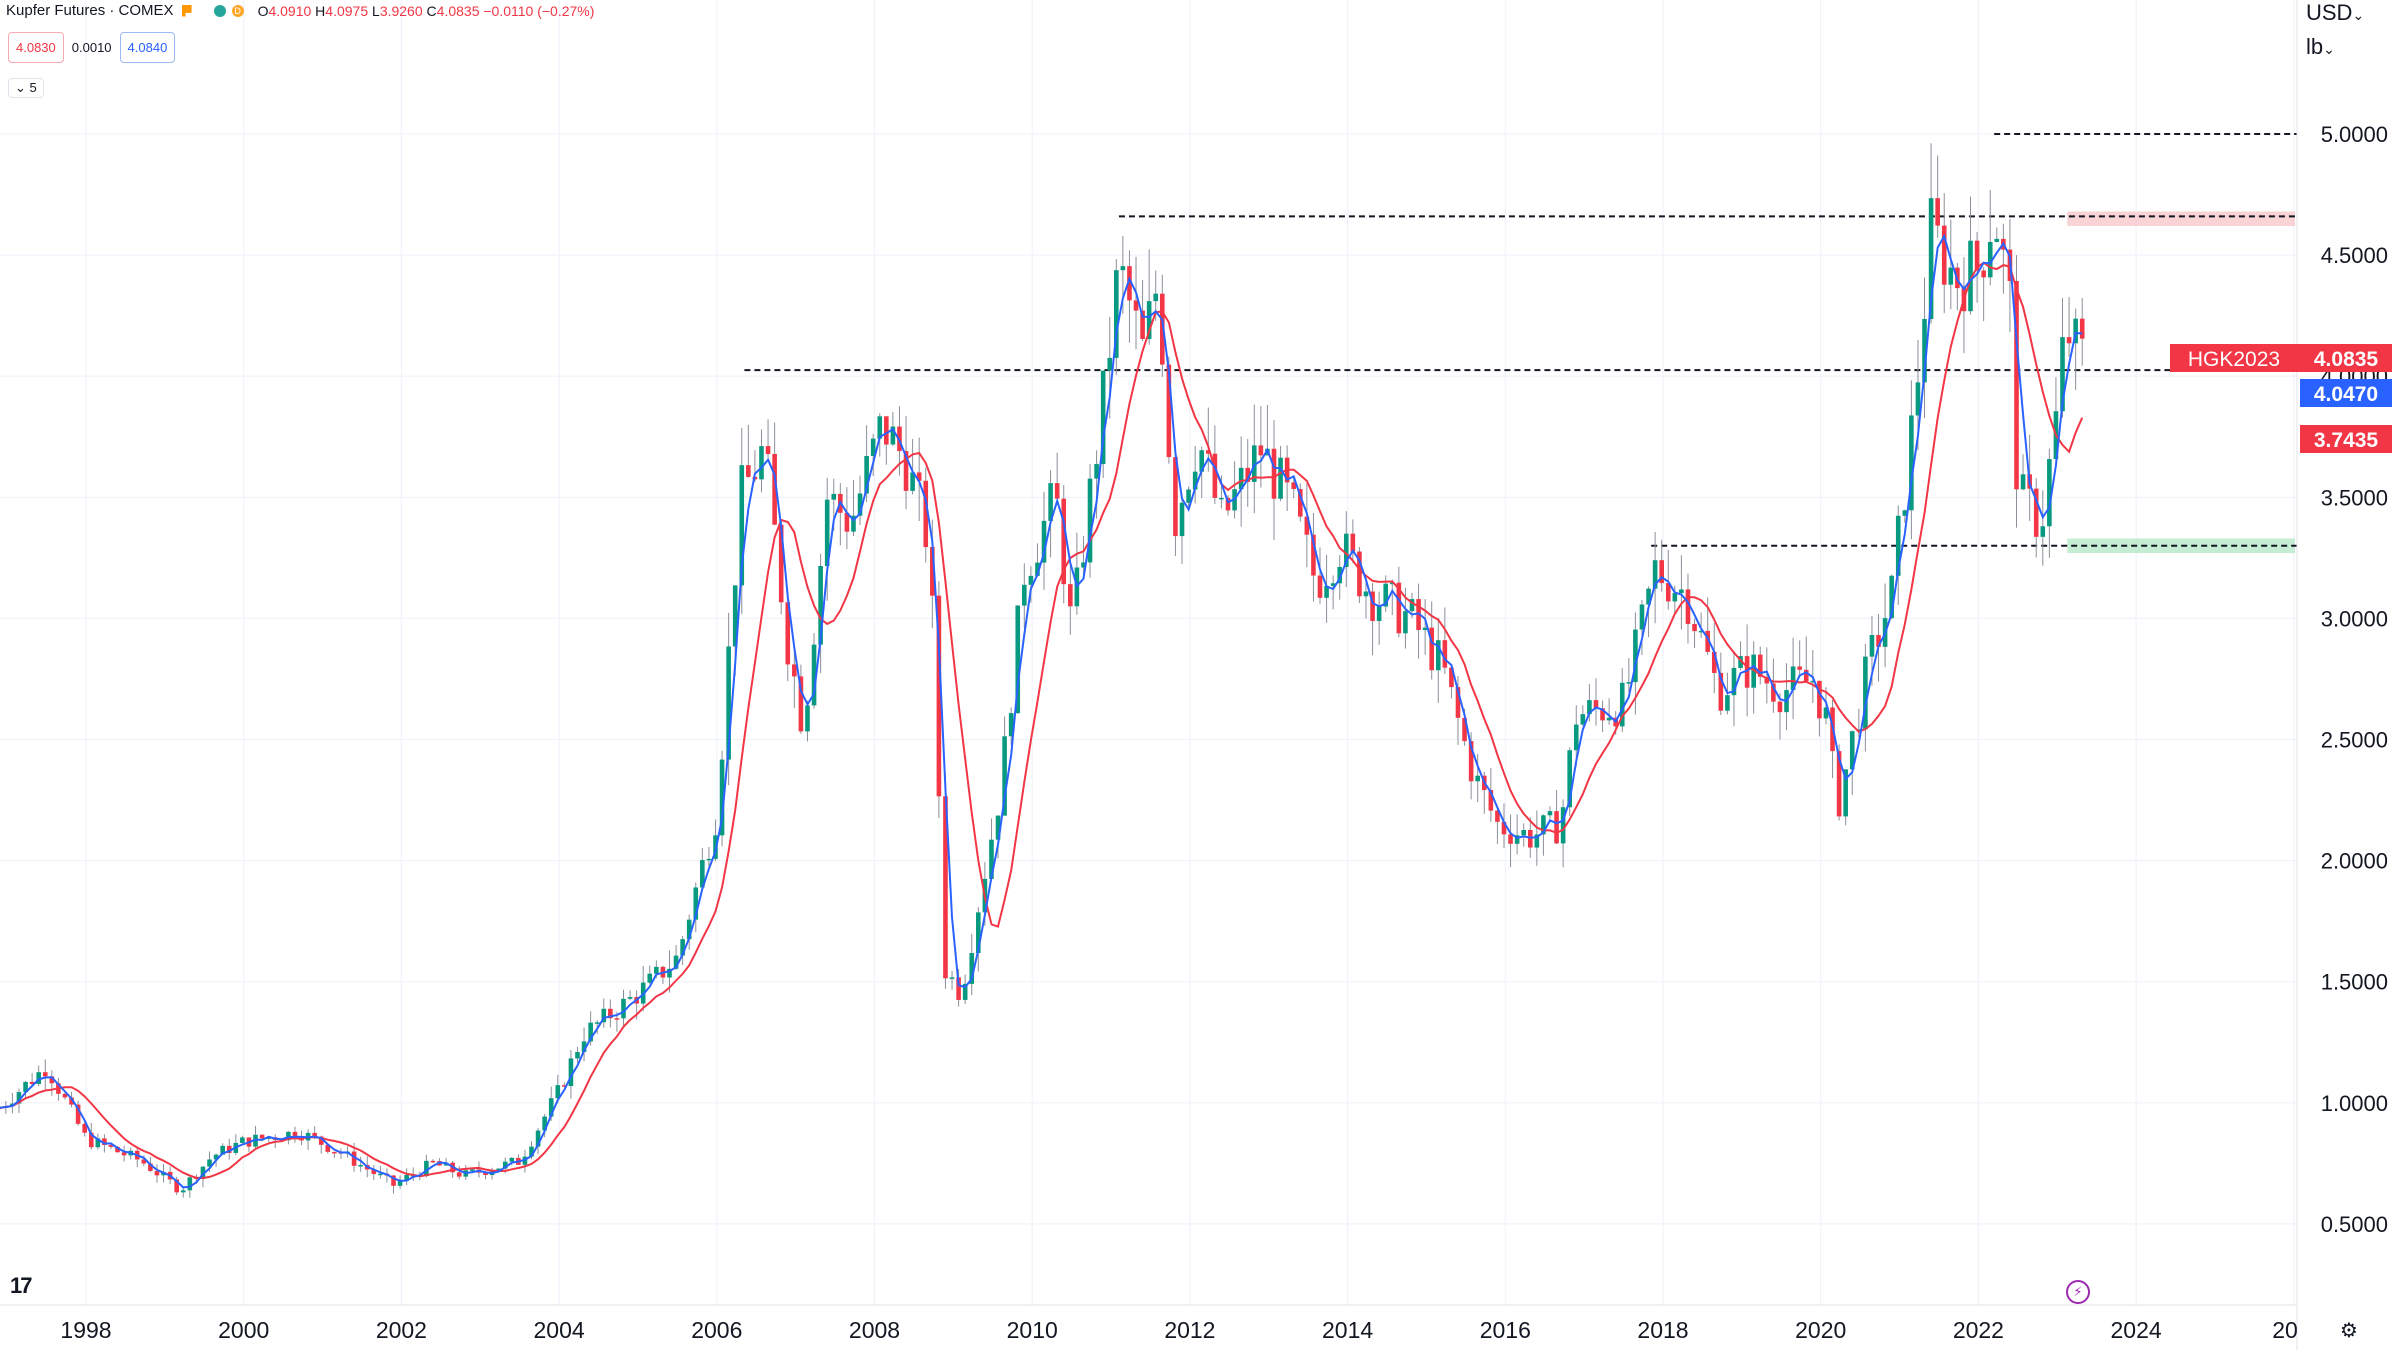 The height and width of the screenshot is (1350, 2400). What do you see at coordinates (21, 1285) in the screenshot?
I see `tradingview-logo-icon: 17` at bounding box center [21, 1285].